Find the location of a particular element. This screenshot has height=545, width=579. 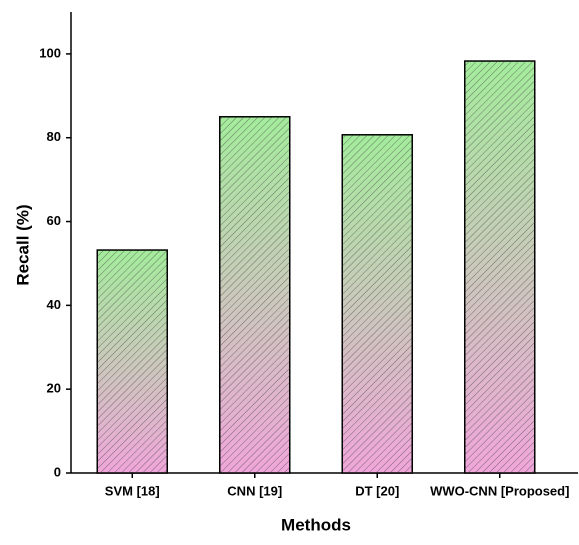

x-tick-label: CNN [19] is located at coordinates (254, 490).